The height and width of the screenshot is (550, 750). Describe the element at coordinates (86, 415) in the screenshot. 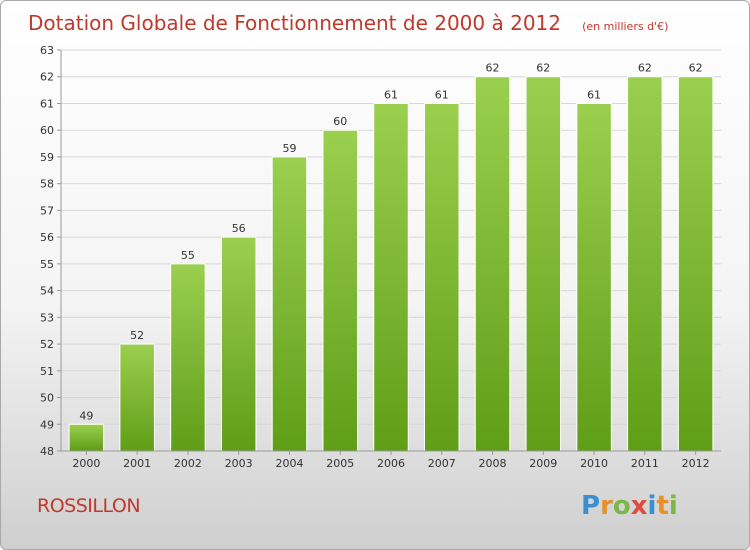

I see `data-label-2000: 49` at that location.